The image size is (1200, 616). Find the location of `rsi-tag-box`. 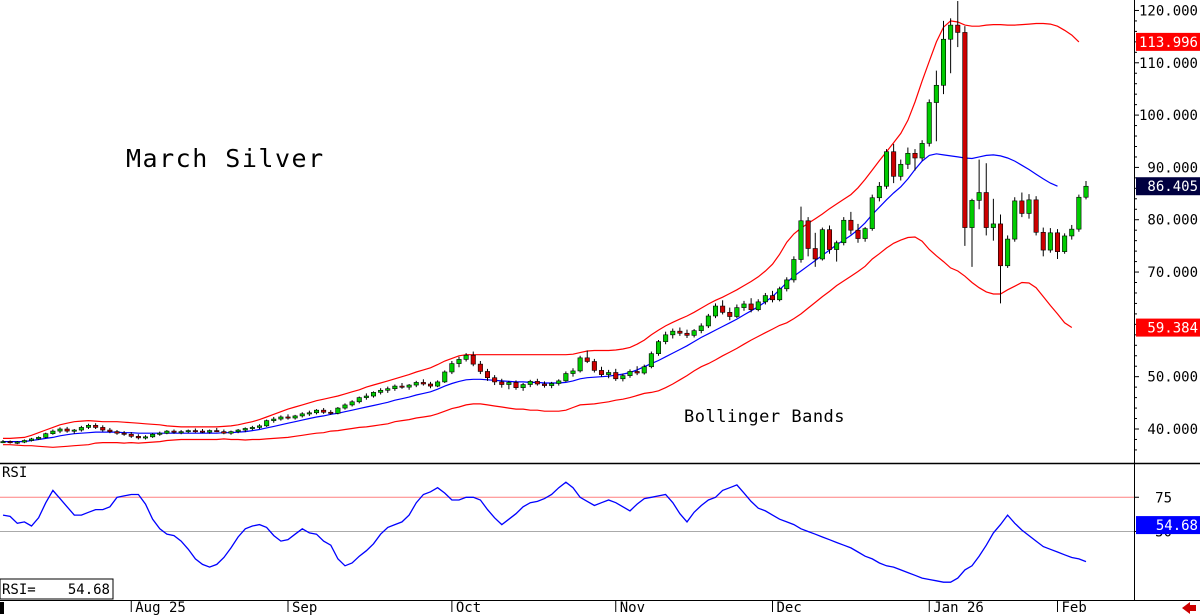

rsi-tag-box is located at coordinates (1168, 525).